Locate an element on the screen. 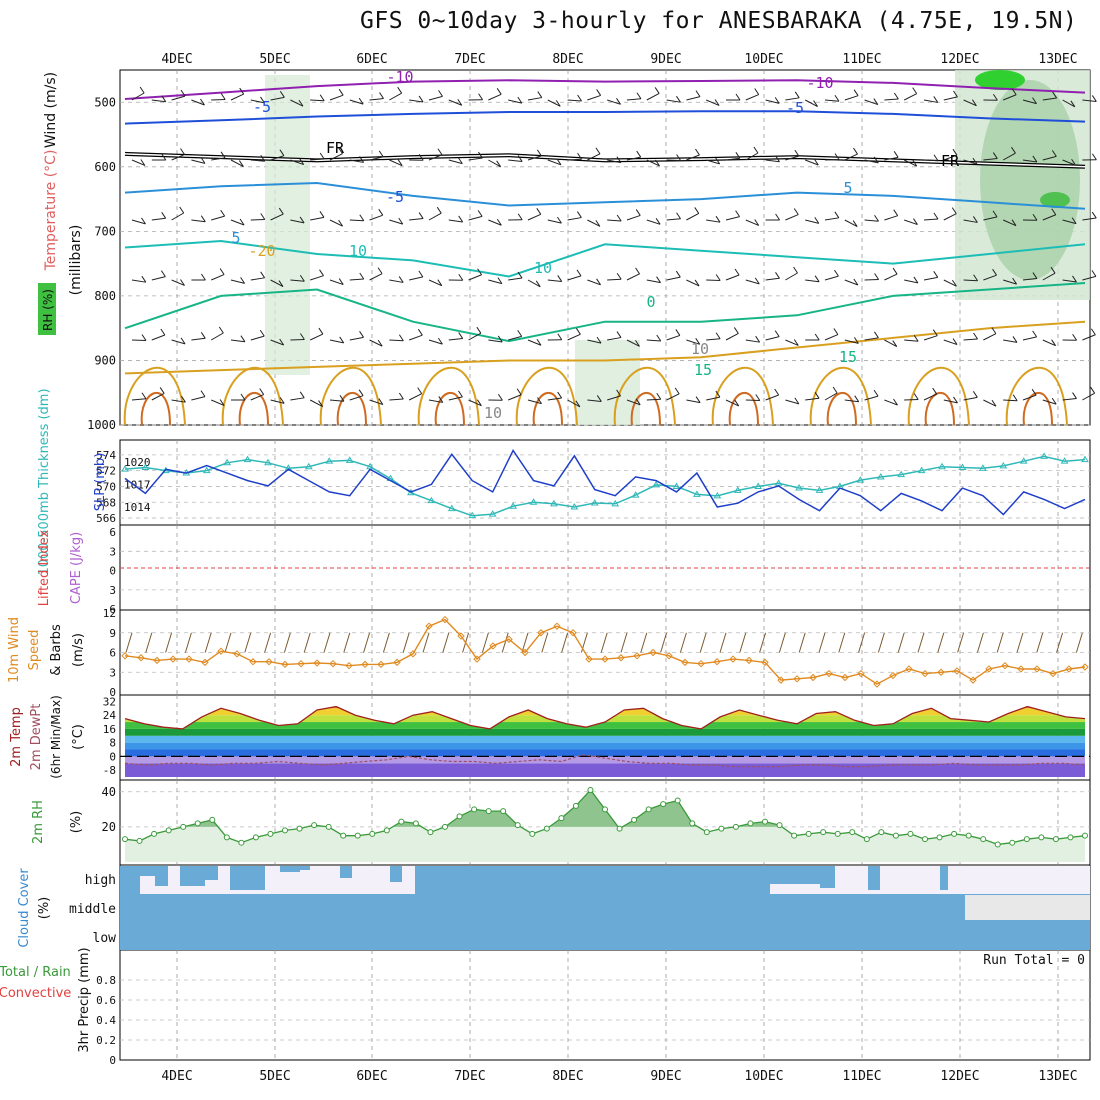 The image size is (1100, 1100). axis-label-slp: SLP (mb) is located at coordinates (100, 482).